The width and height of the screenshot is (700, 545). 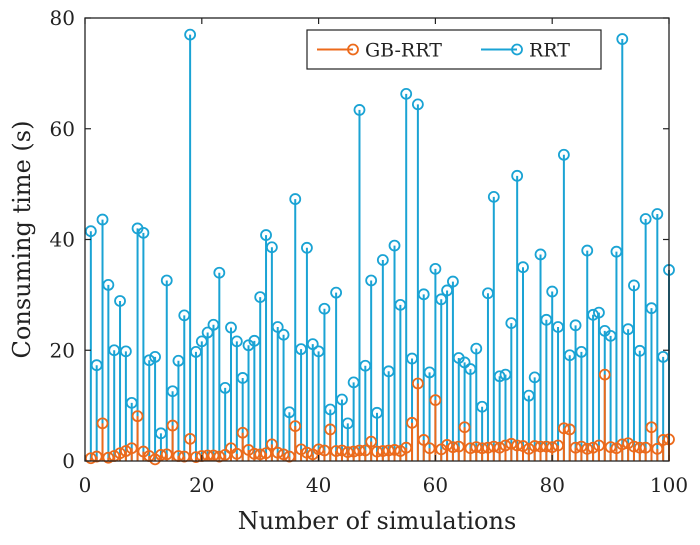 What do you see at coordinates (353, 49) in the screenshot?
I see `legend-gb-rrt-marker` at bounding box center [353, 49].